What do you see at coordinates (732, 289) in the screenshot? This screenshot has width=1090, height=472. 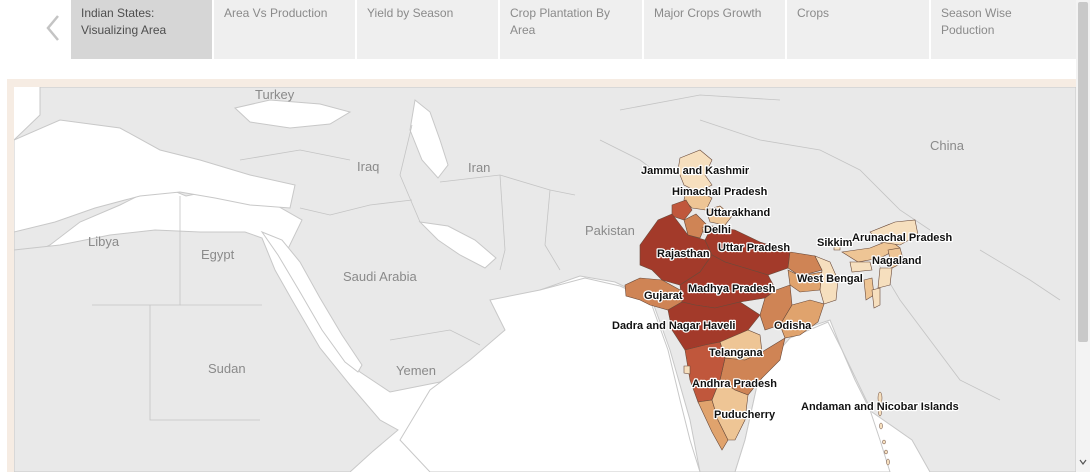 I see `label-madhya-pradesh: Madhya Pradesh` at bounding box center [732, 289].